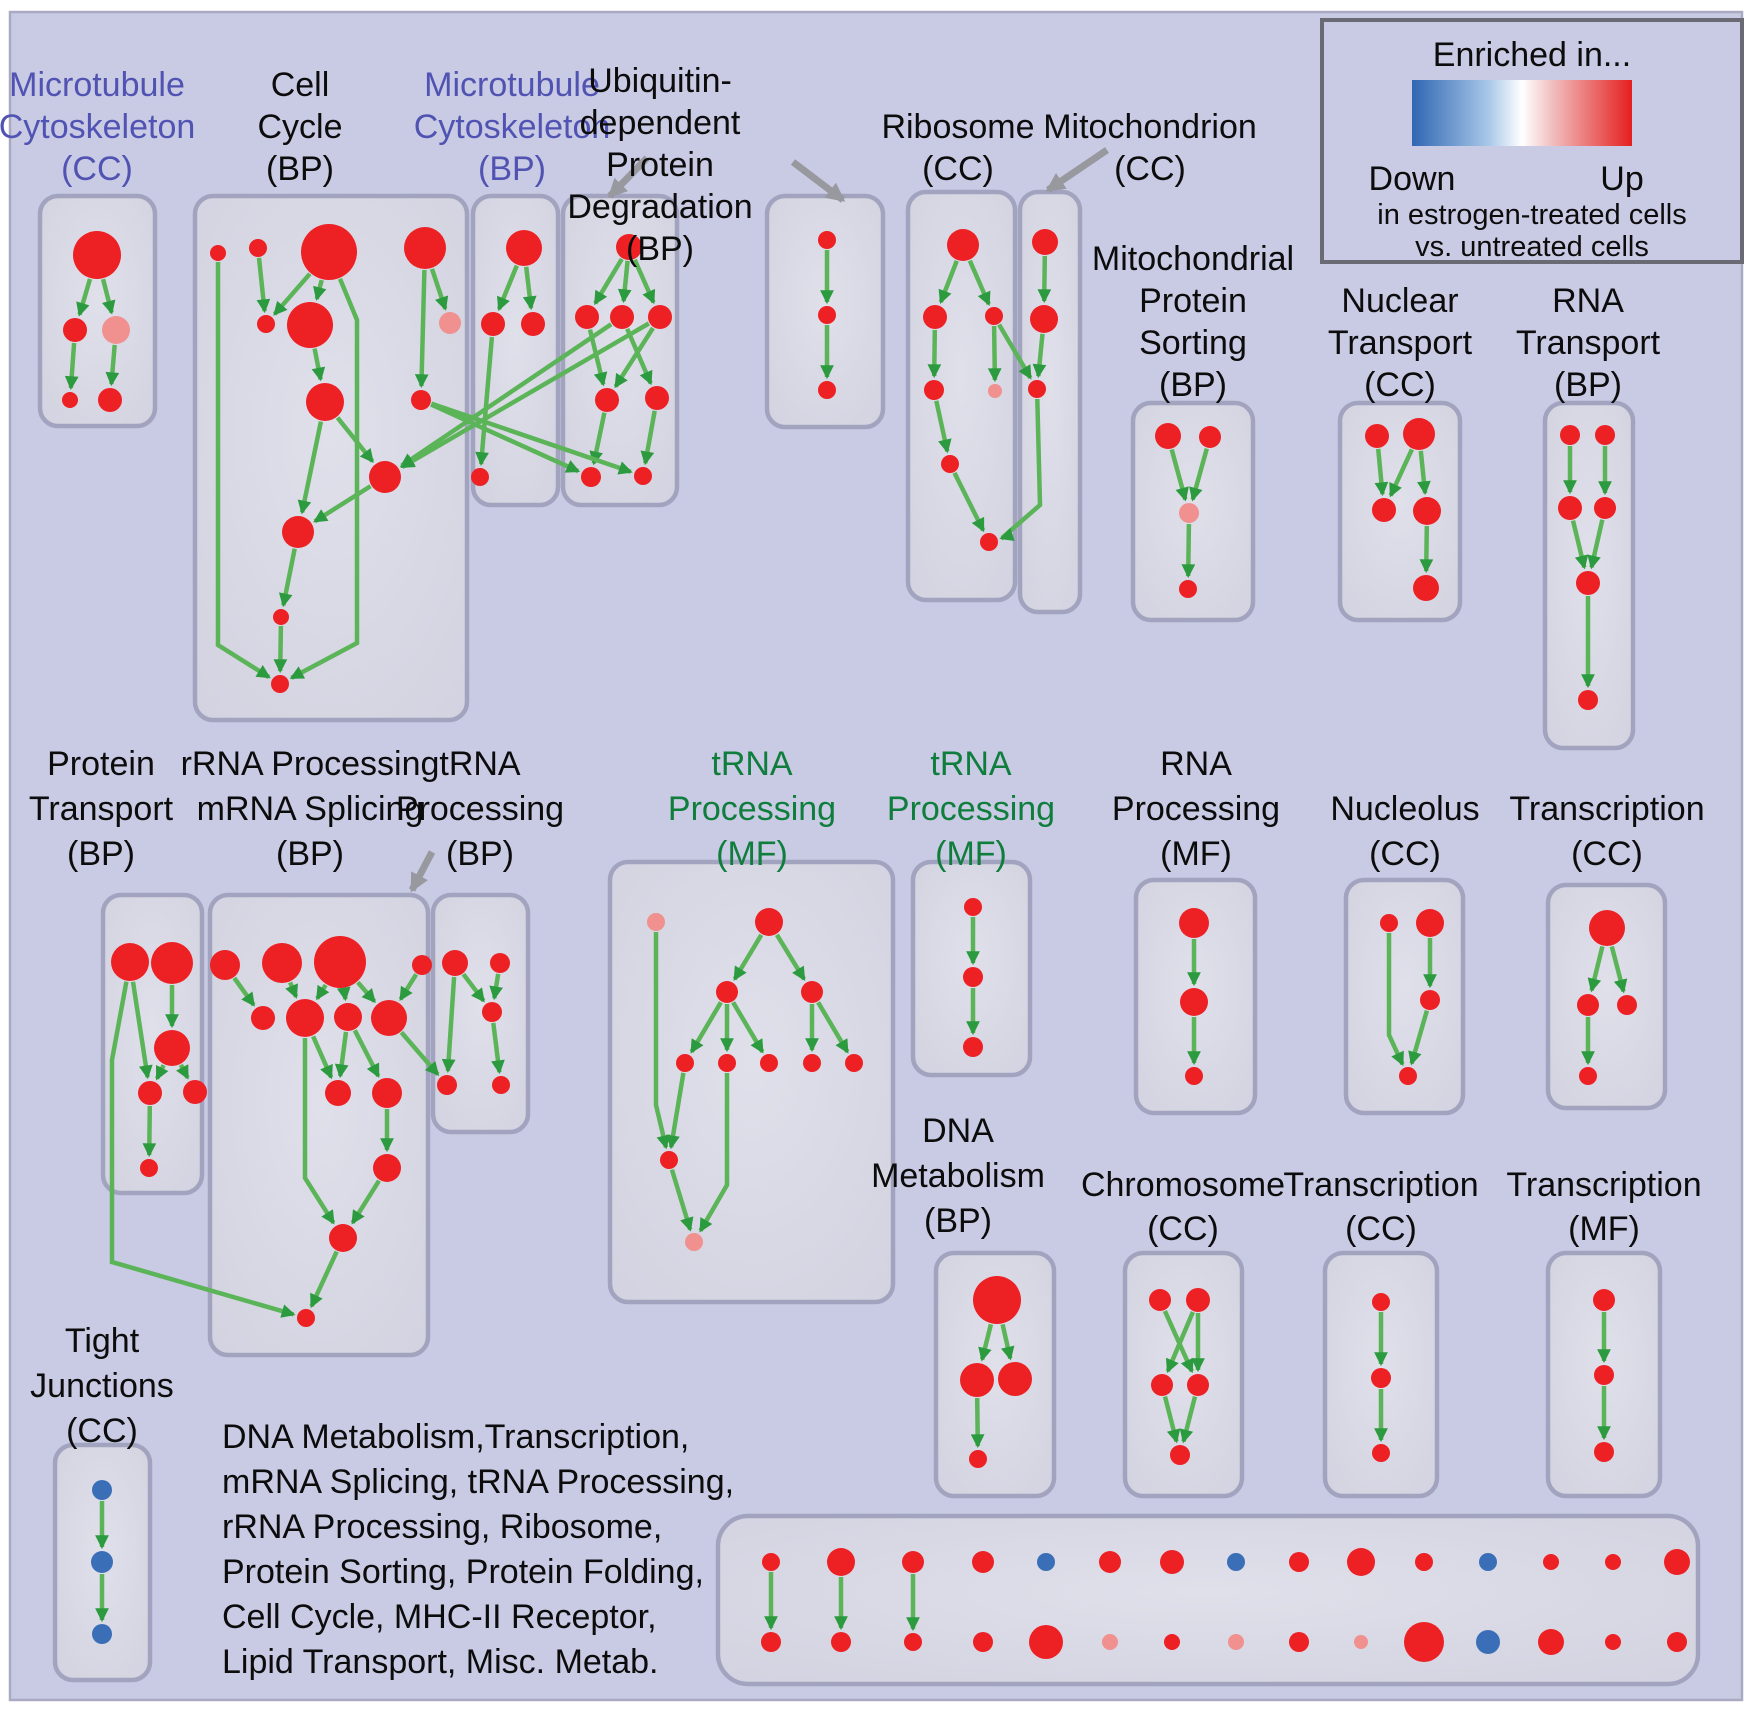 The image size is (1750, 1715). What do you see at coordinates (1196, 764) in the screenshot?
I see `cluster-label-line: RNA` at bounding box center [1196, 764].